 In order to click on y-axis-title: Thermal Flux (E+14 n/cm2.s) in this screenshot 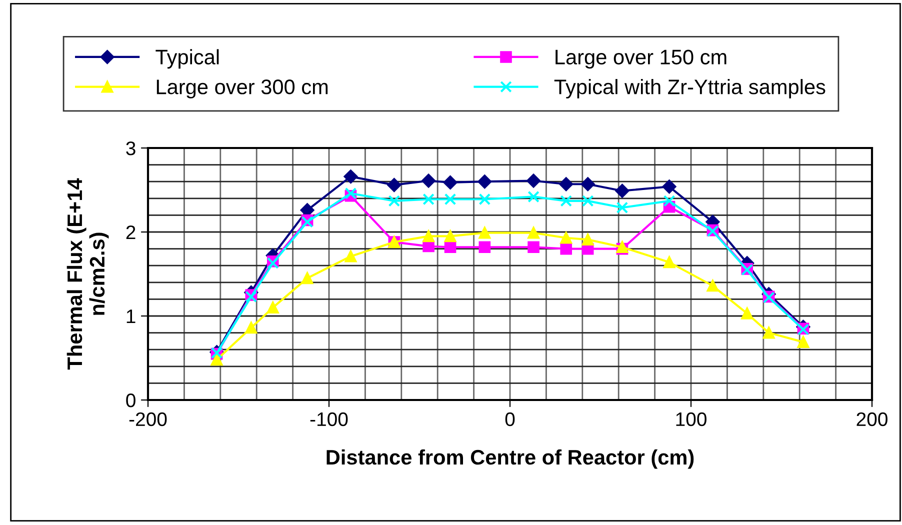, I will do `click(87, 274)`.